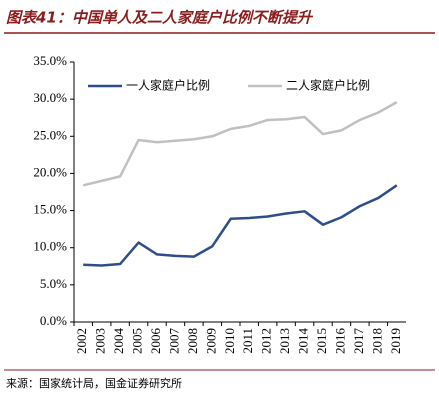 This screenshot has height=406, width=439. I want to click on x-tick-label: 2013, so click(284, 341).